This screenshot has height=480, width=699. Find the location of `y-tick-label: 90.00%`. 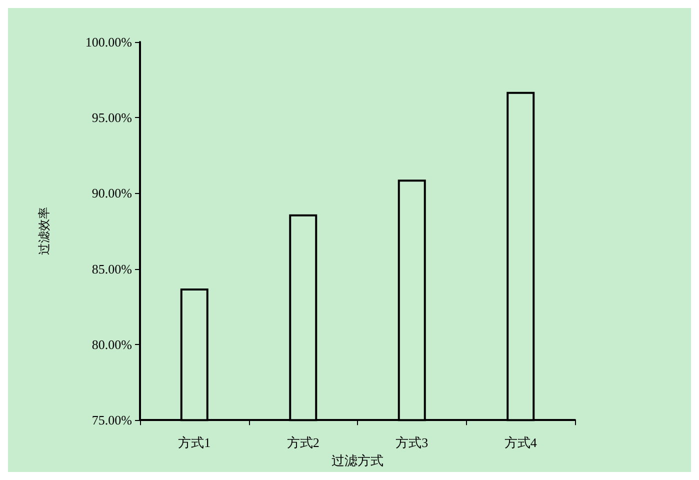

y-tick-label: 90.00% is located at coordinates (112, 193).